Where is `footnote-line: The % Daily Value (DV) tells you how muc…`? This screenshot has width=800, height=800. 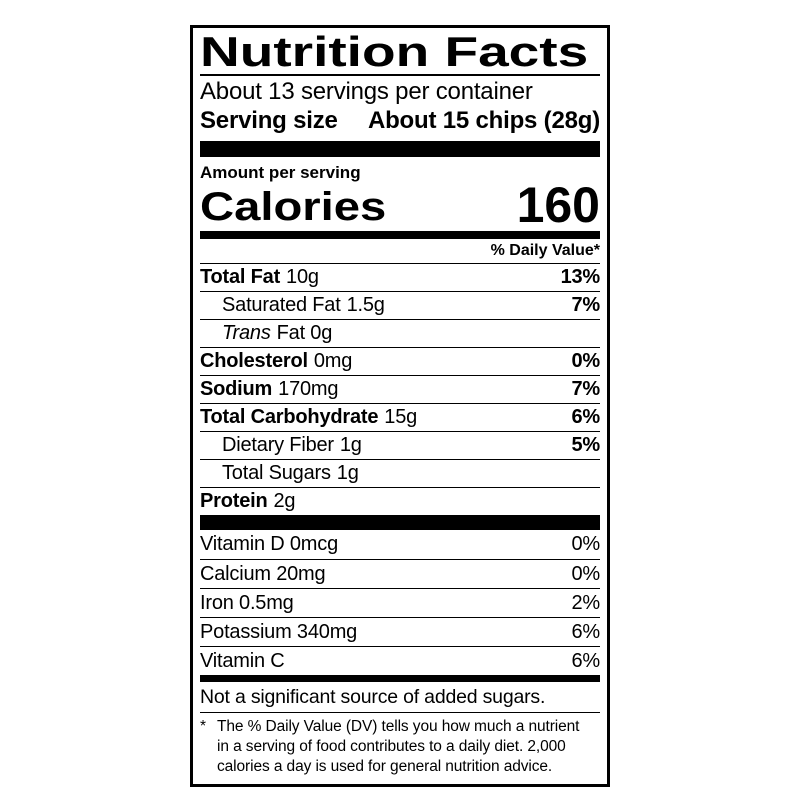
footnote-line: The % Daily Value (DV) tells you how muc… is located at coordinates (398, 726).